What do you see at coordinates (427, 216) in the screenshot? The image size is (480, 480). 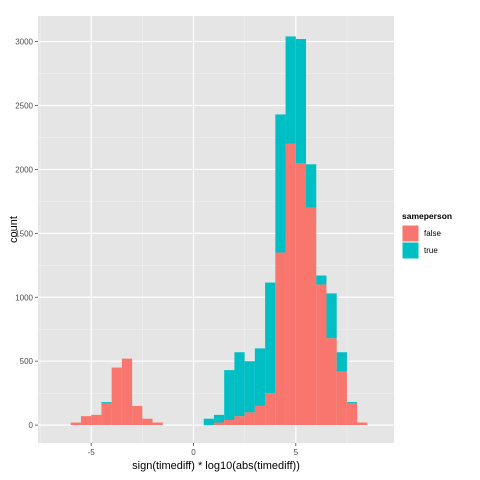 I see `legend-title: sameperson` at bounding box center [427, 216].